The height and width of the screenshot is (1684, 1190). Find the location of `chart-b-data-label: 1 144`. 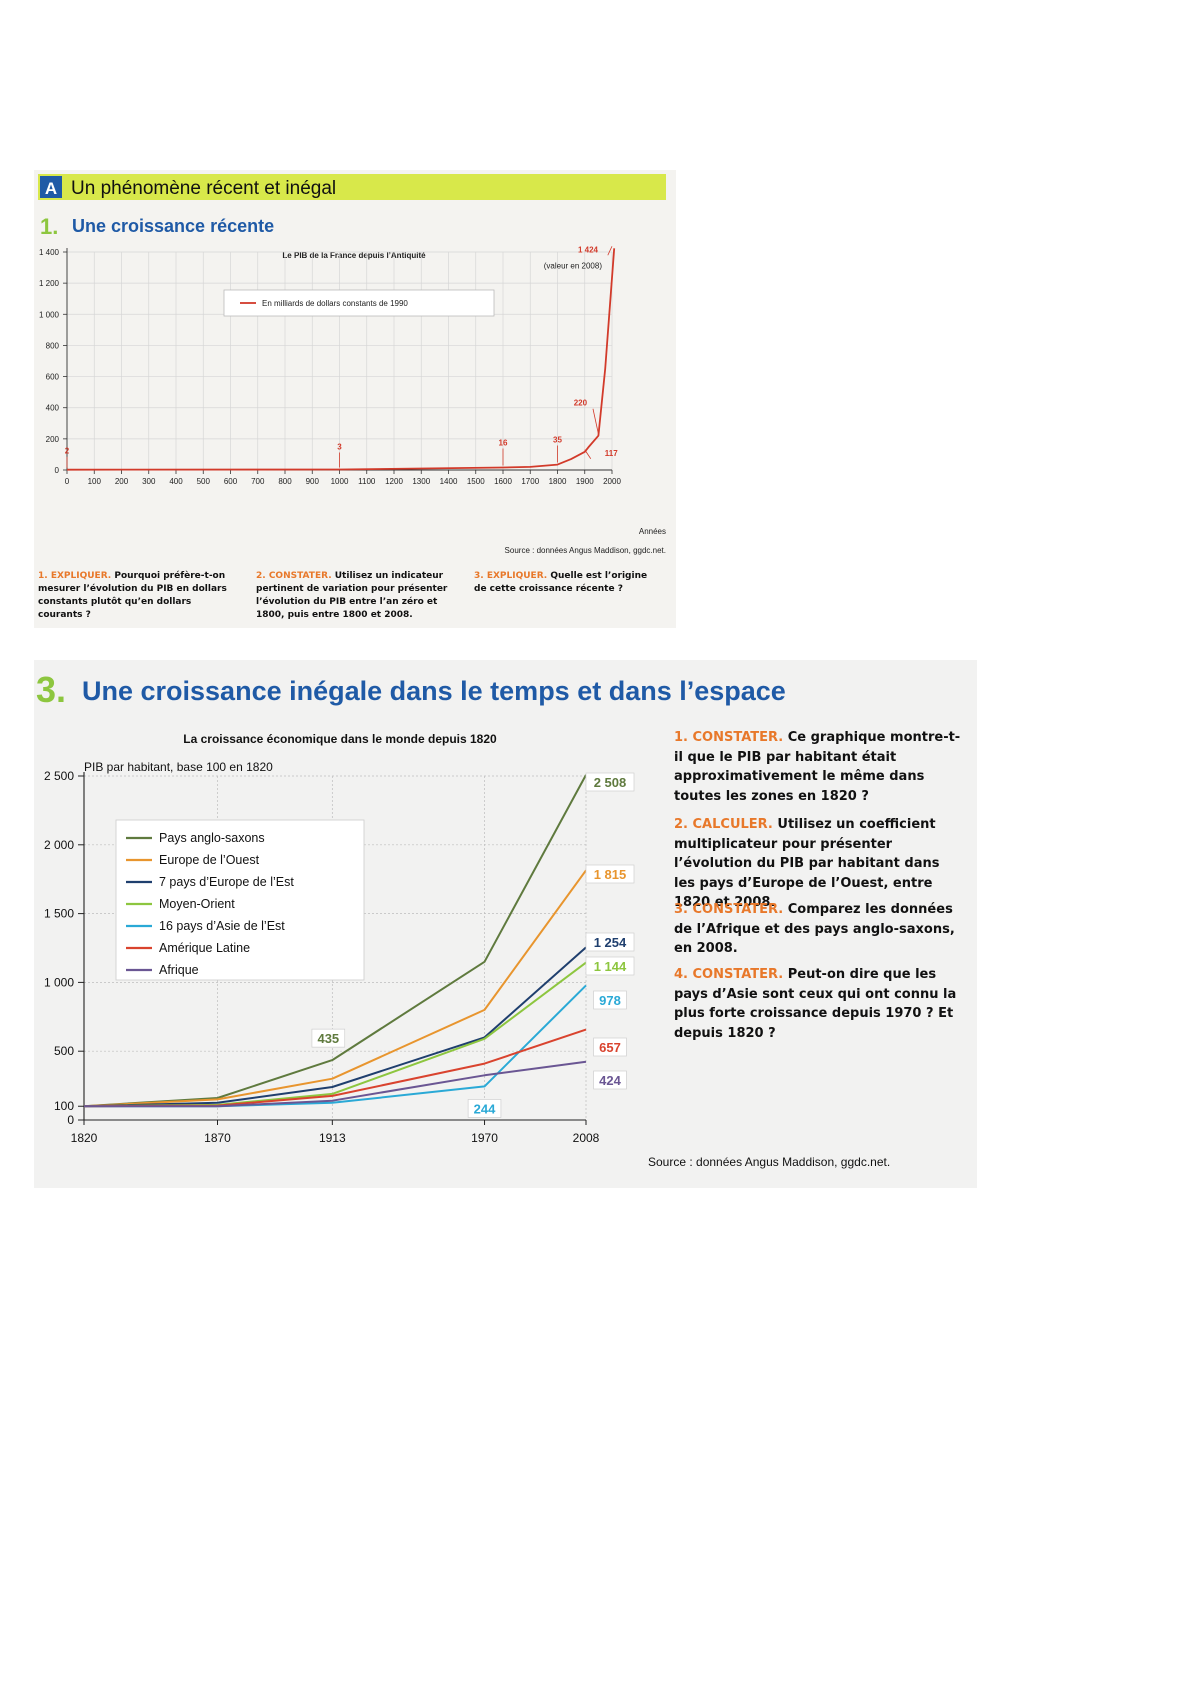

chart-b-data-label: 1 144 is located at coordinates (610, 966).